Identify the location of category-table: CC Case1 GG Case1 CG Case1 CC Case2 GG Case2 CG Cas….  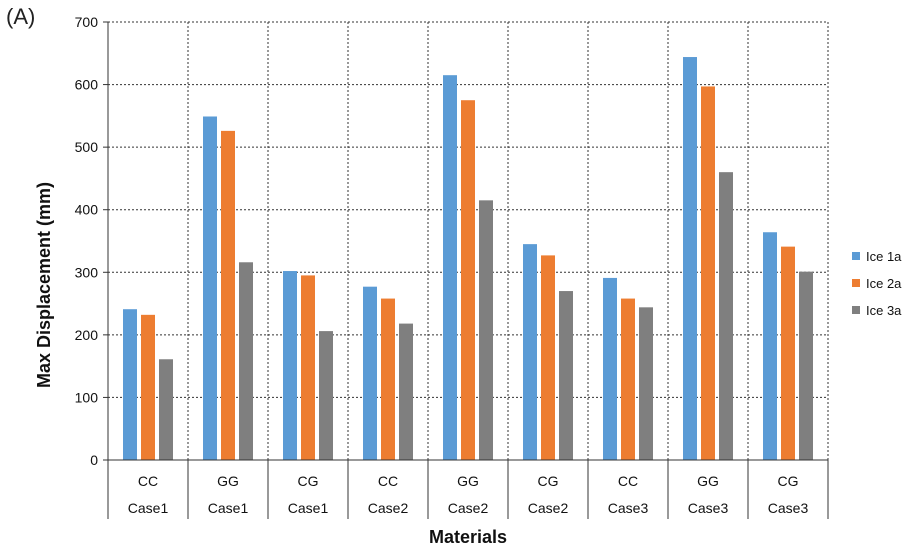
(468, 489).